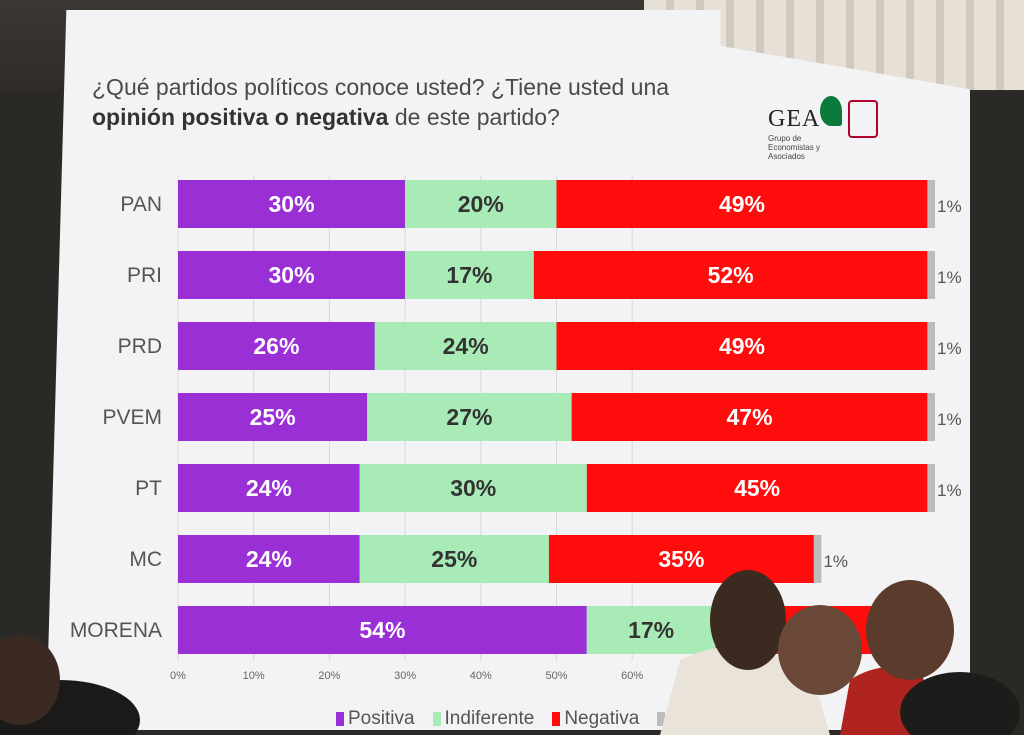 This screenshot has width=1024, height=735. I want to click on category-label: PVEM, so click(132, 417).